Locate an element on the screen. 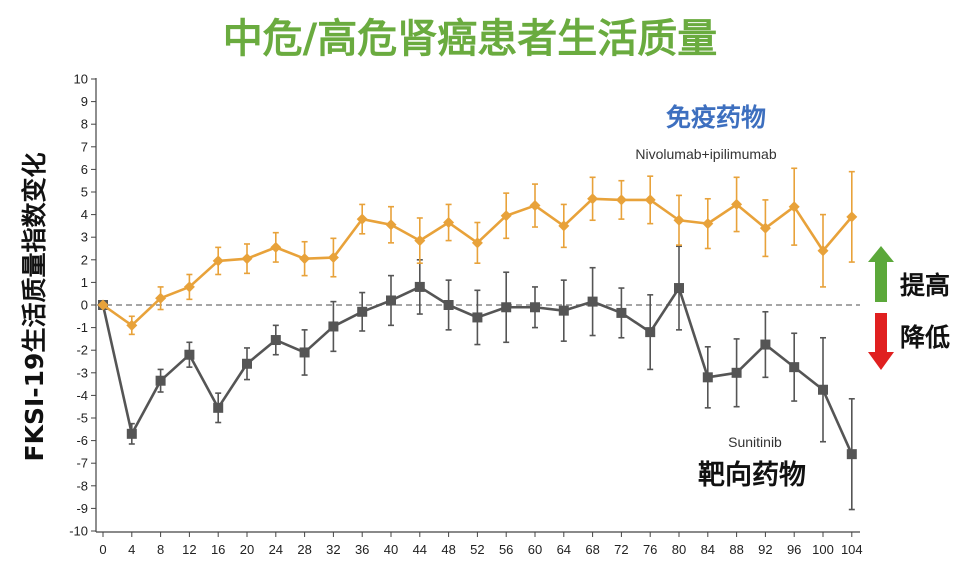 The image size is (975, 570). up-indicator: 提高 is located at coordinates (909, 274).